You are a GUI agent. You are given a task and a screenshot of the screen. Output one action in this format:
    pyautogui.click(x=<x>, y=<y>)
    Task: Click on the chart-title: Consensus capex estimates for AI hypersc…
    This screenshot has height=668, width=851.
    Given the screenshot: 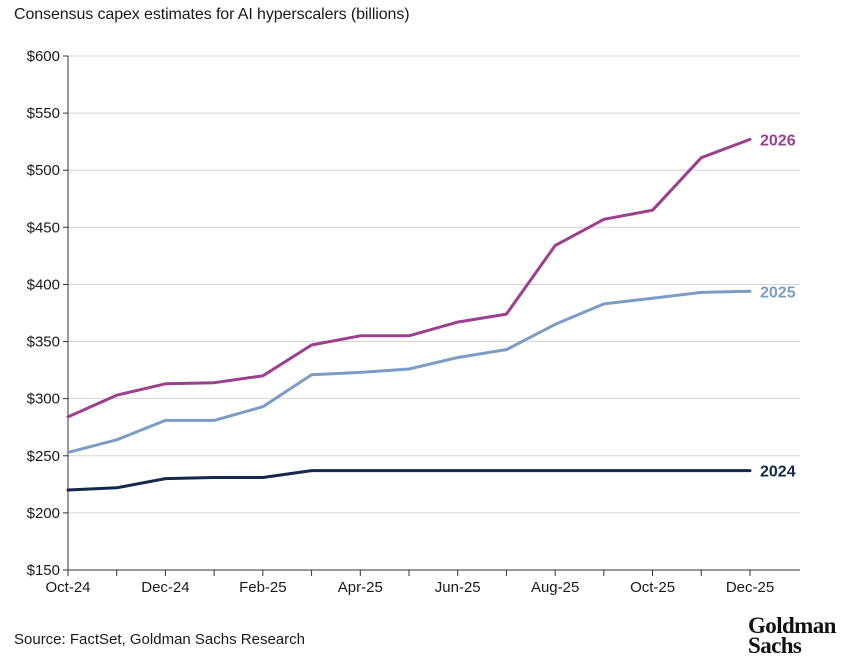 What is the action you would take?
    pyautogui.click(x=212, y=14)
    